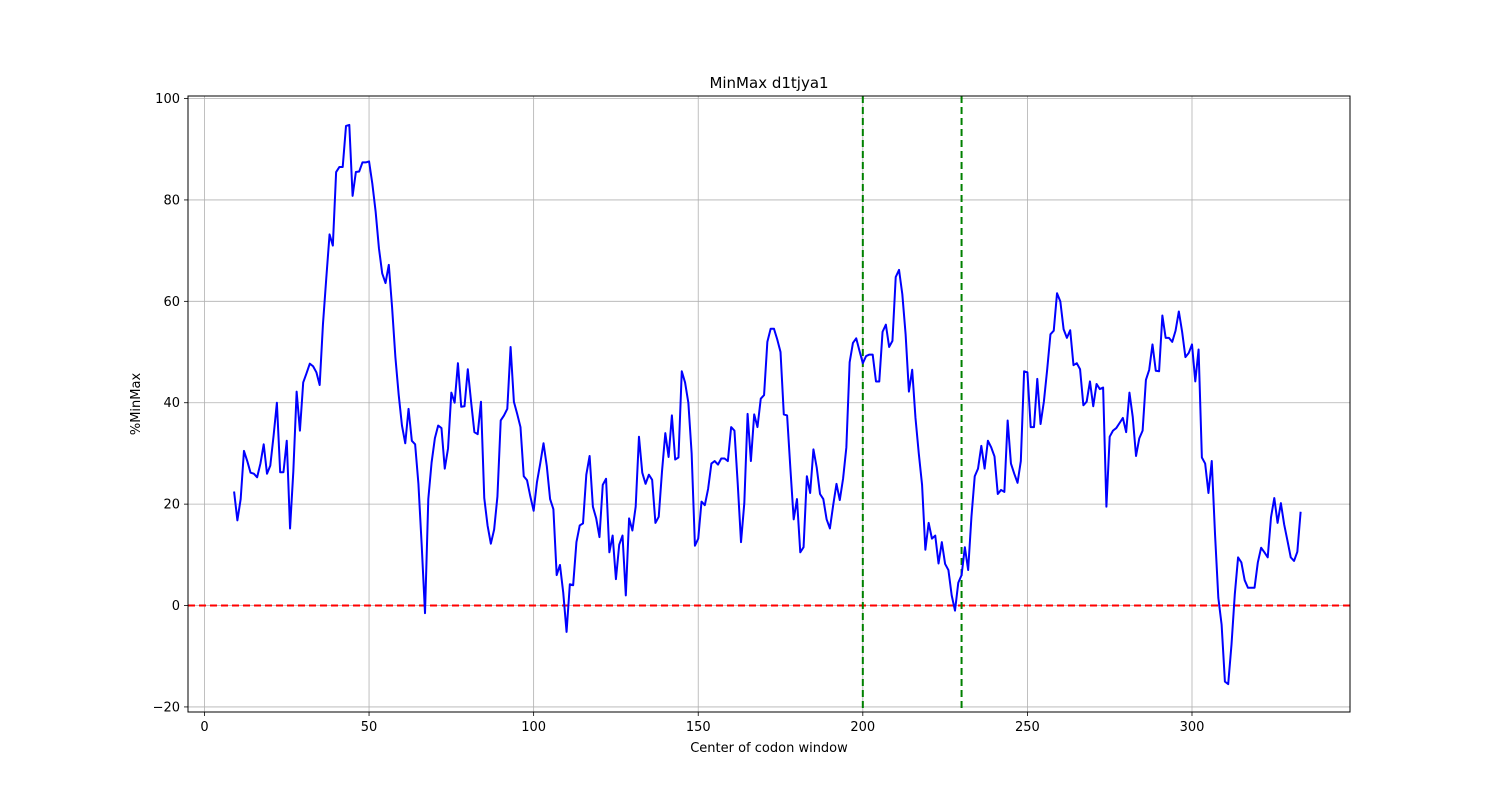 The width and height of the screenshot is (1500, 800). Describe the element at coordinates (369, 727) in the screenshot. I see `x-tick-label: 50` at that location.